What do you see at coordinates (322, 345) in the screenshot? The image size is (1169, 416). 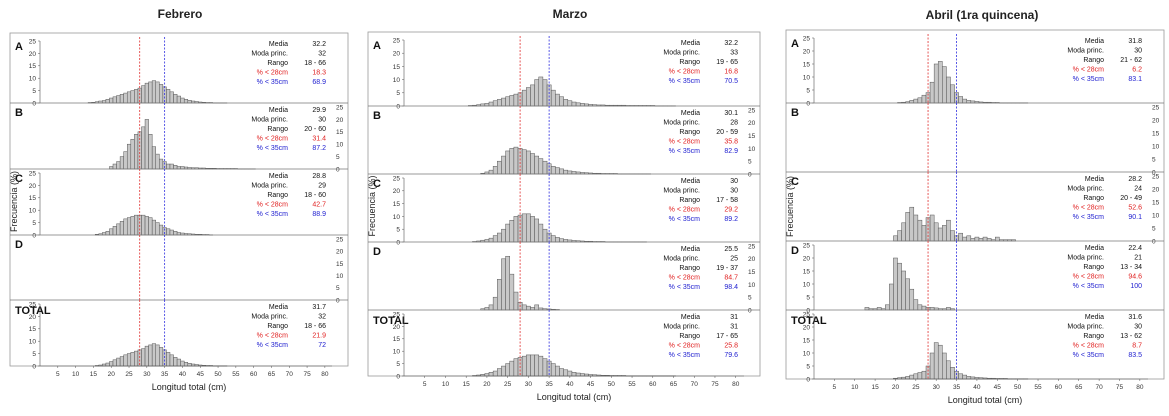 I see `stat-value: 72` at bounding box center [322, 345].